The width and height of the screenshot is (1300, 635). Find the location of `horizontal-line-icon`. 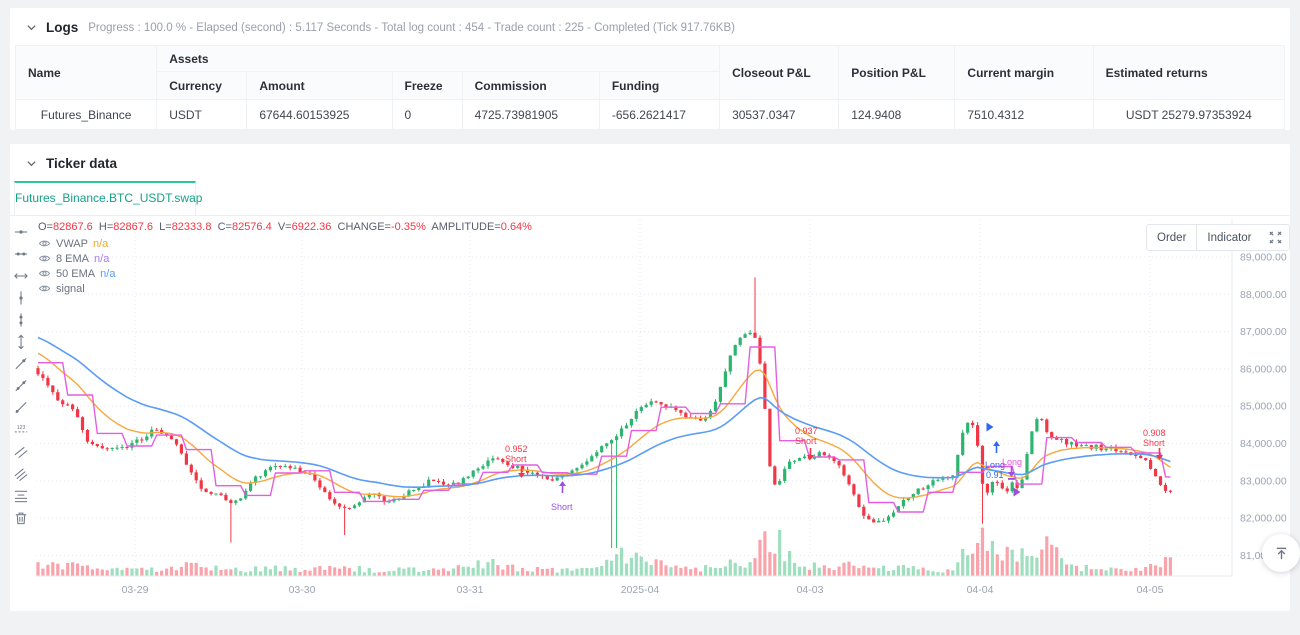

horizontal-line-icon is located at coordinates (21, 276).